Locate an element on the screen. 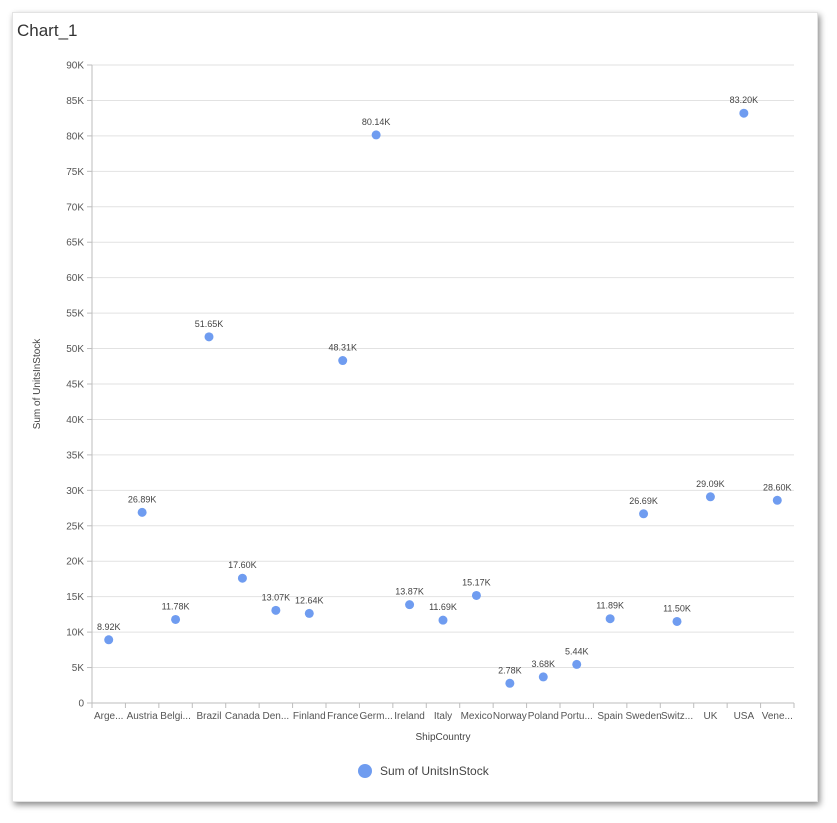  data-label: 15.17K is located at coordinates (476, 582).